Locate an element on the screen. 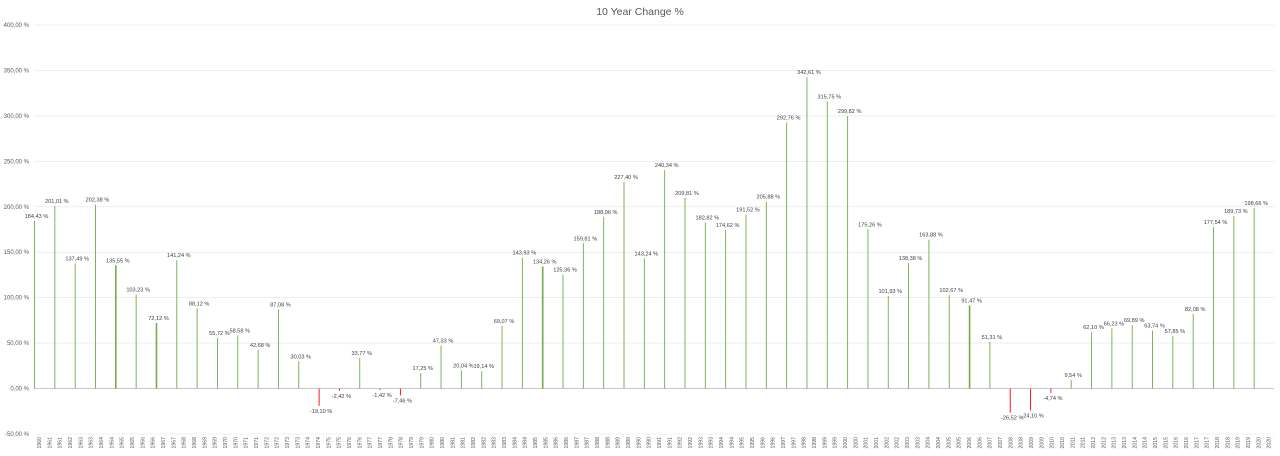  data-label: -2,42 % is located at coordinates (341, 397).